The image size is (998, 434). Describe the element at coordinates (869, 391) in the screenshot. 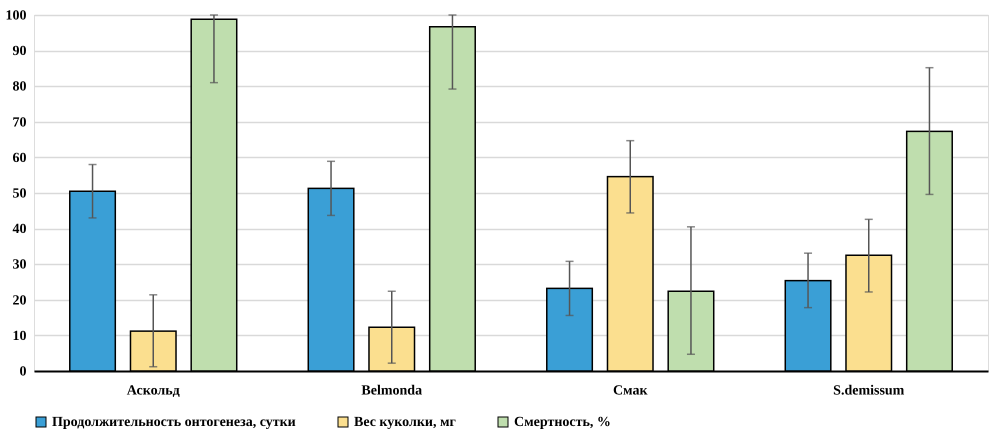

I see `x-tick-label: S.demissum` at that location.